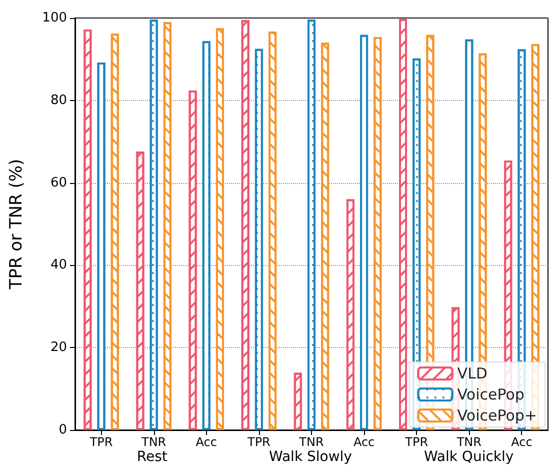 The width and height of the screenshot is (553, 474). What do you see at coordinates (58, 182) in the screenshot?
I see `y-tick-label: 60` at bounding box center [58, 182].